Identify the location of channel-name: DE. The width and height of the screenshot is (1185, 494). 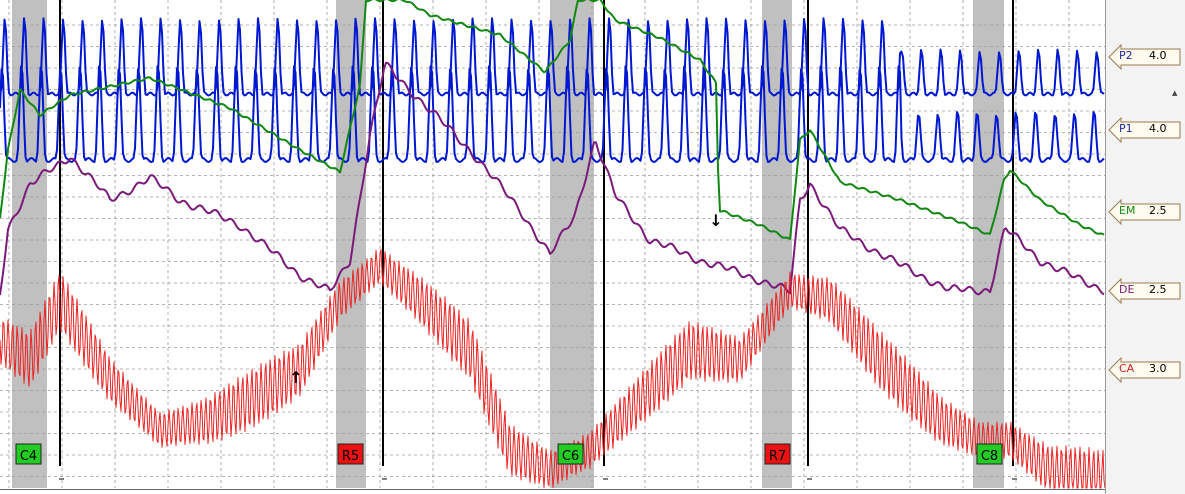
(1127, 289).